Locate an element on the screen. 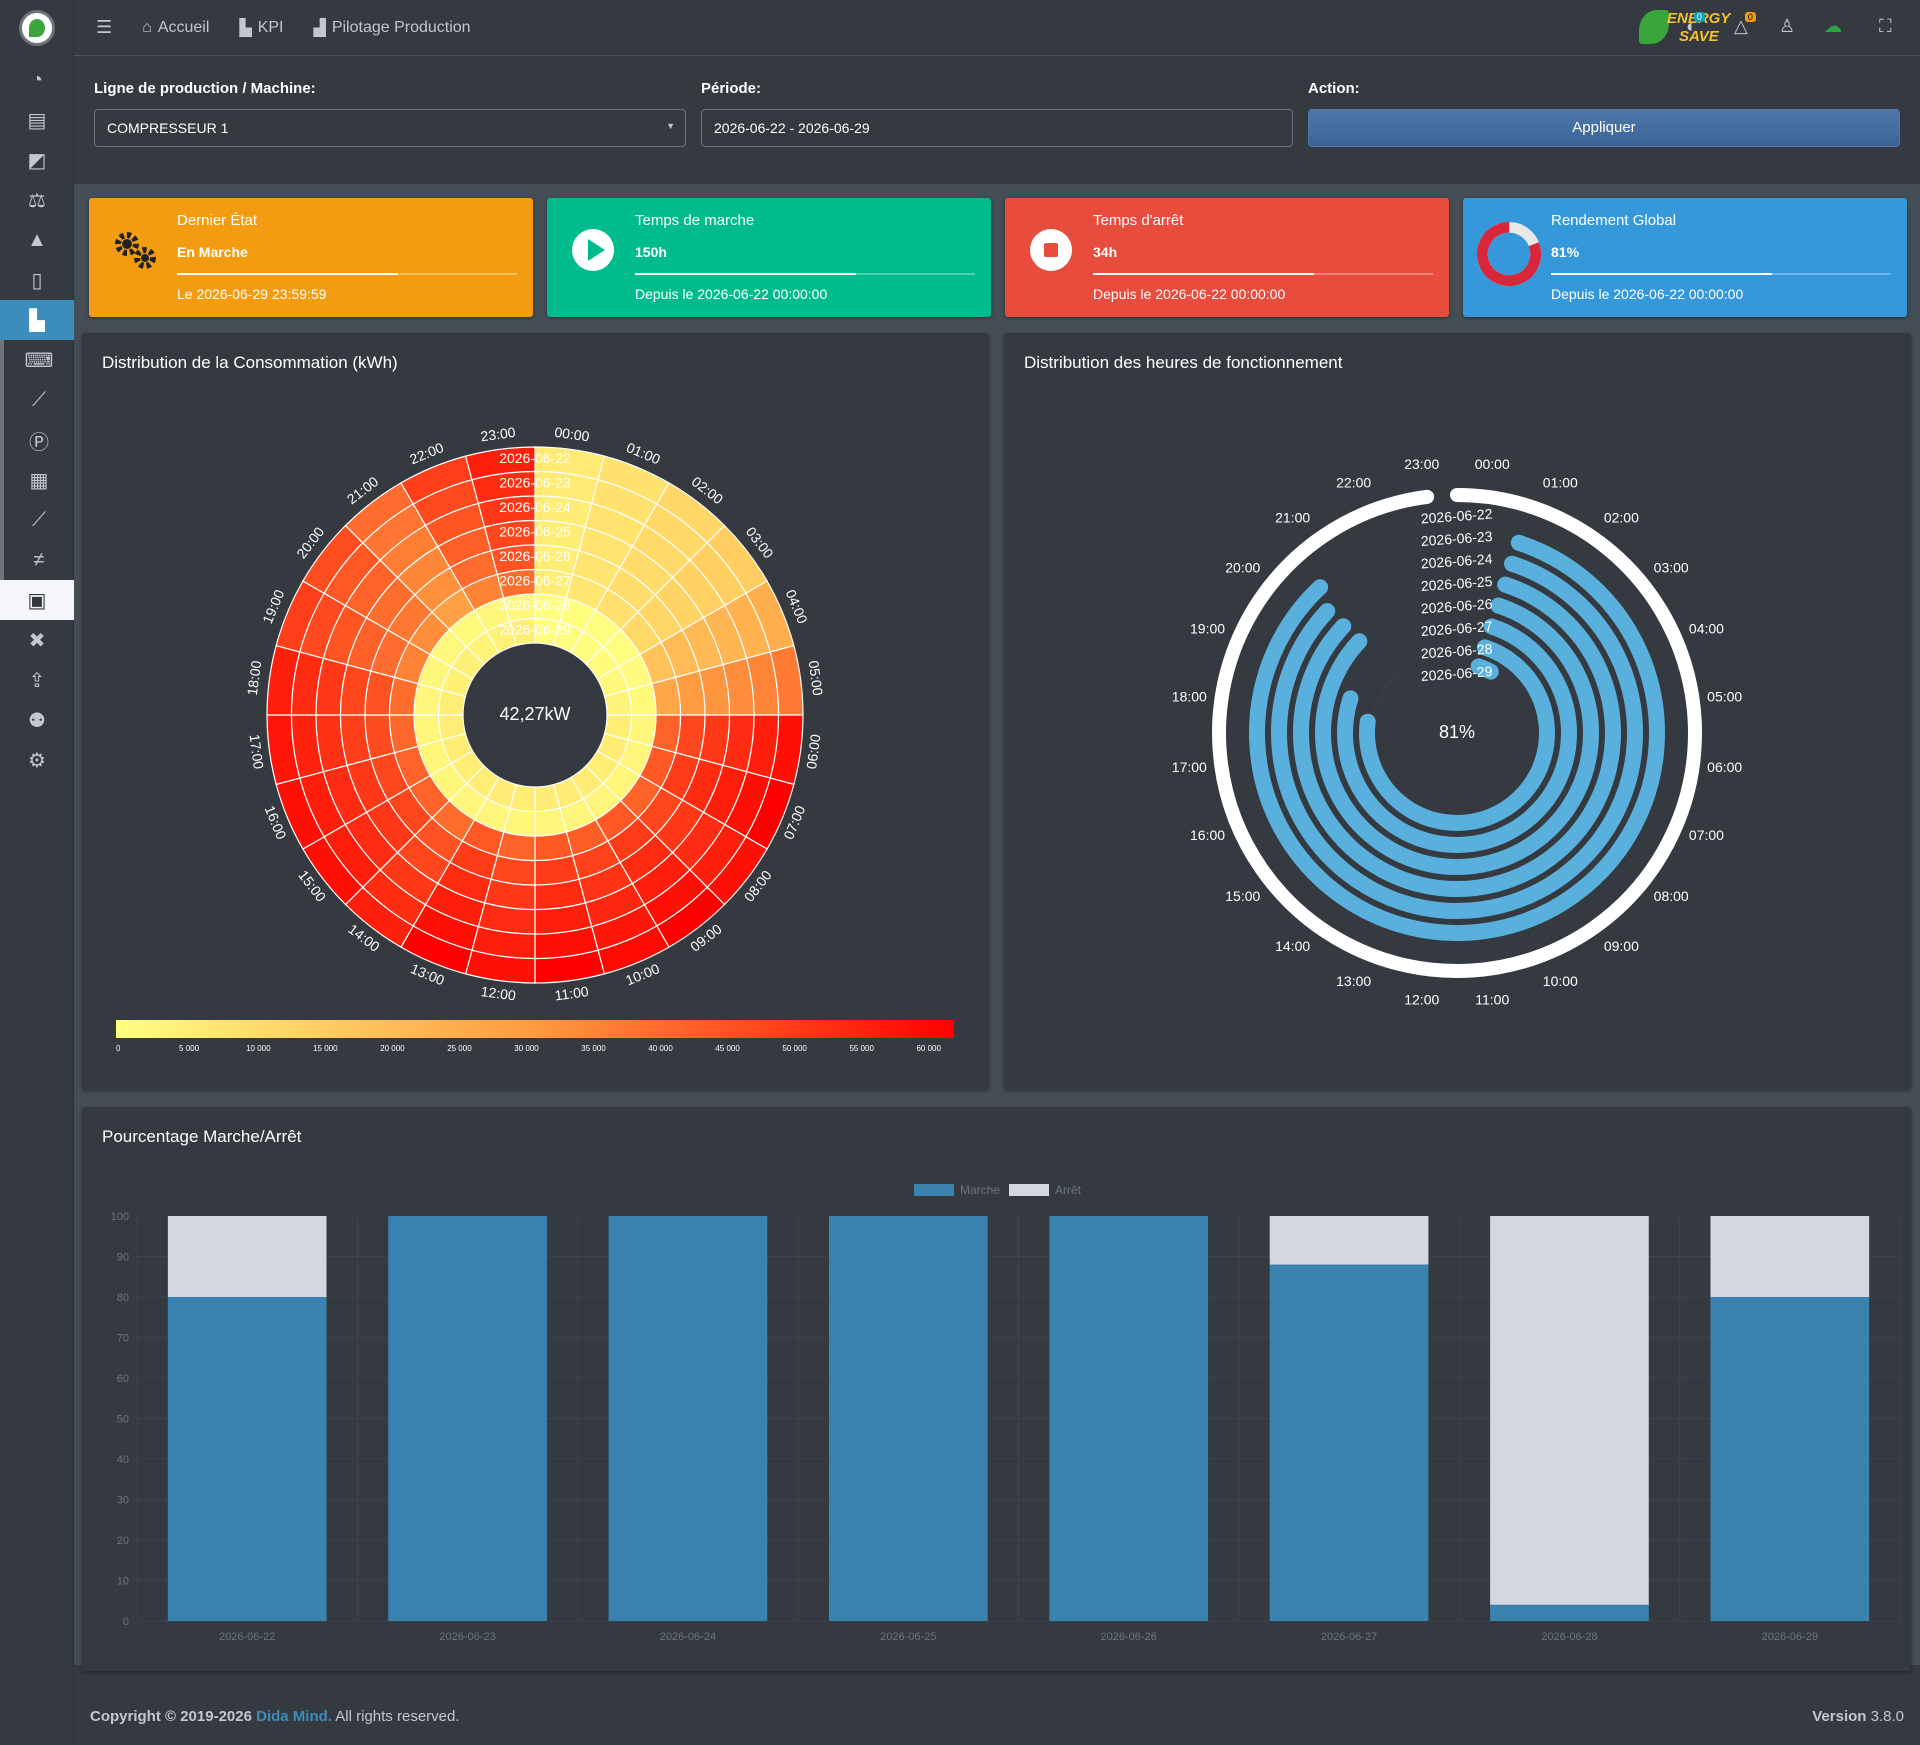  panel-title: Distribution de la Consommation (kWh) is located at coordinates (250, 362).